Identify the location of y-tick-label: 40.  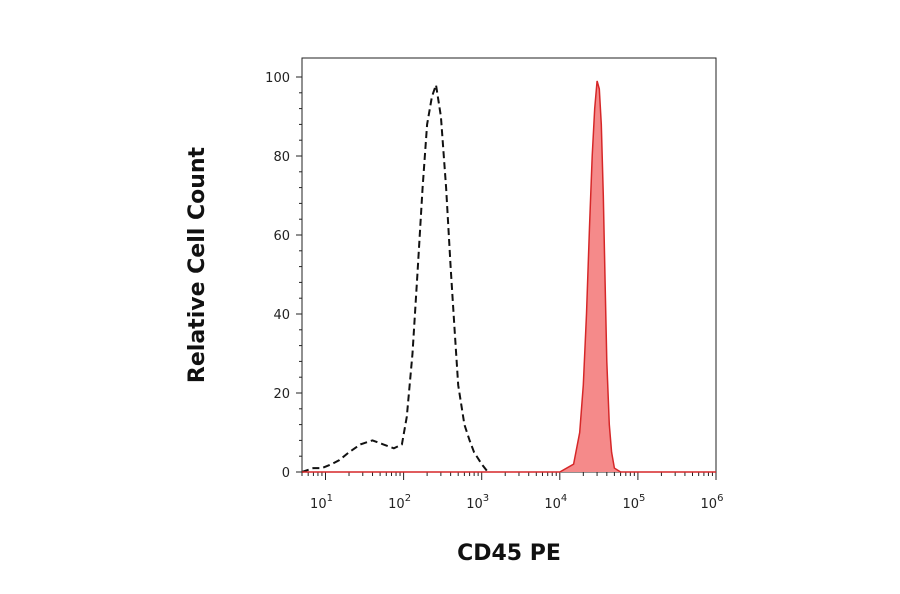
(281, 315).